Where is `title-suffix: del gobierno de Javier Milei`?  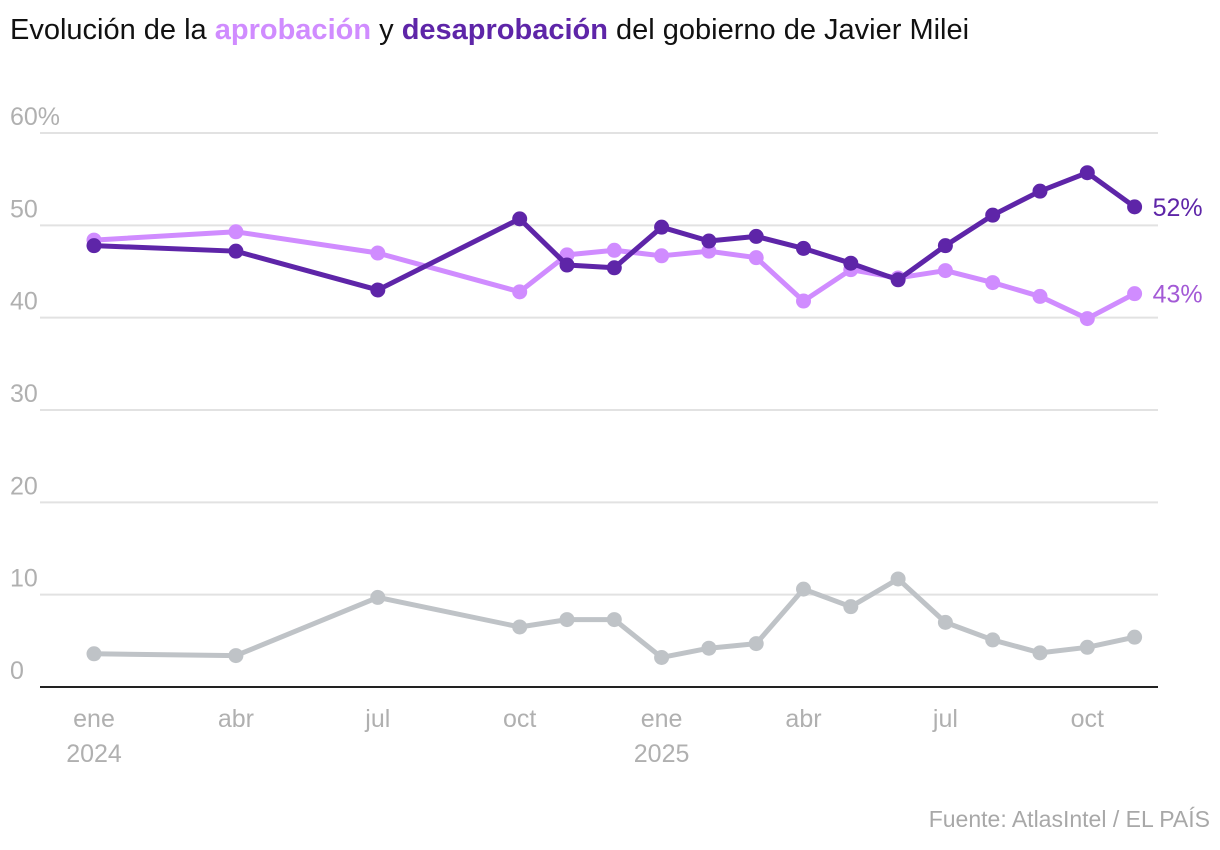 title-suffix: del gobierno de Javier Milei is located at coordinates (788, 30).